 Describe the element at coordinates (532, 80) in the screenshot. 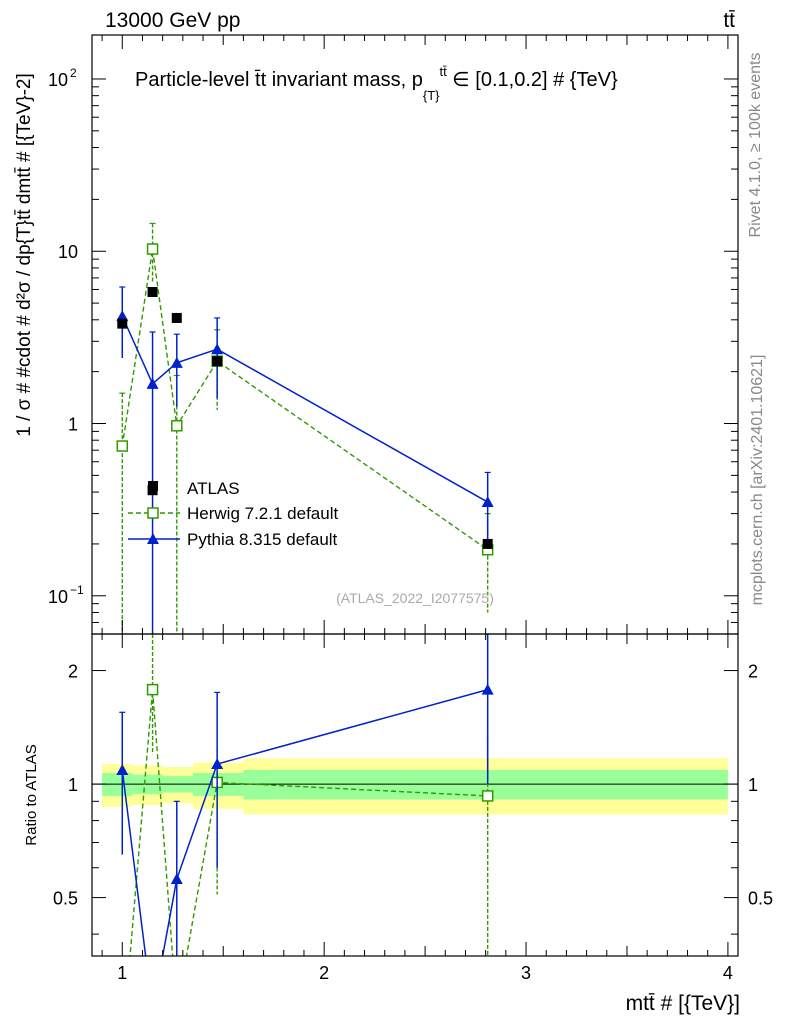

I see `plot-title-rest: ∈ [0.1,0.2] # {TeV}` at that location.